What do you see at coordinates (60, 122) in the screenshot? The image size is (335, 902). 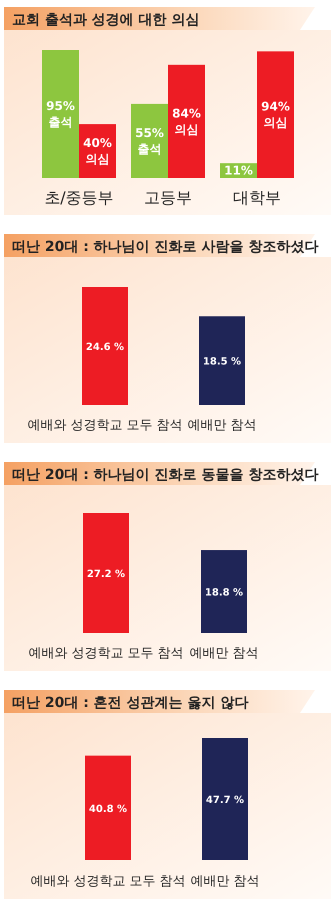 I see `series-label: 출석` at bounding box center [60, 122].